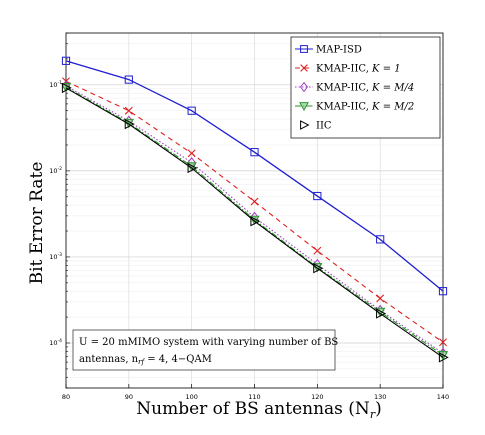 The height and width of the screenshot is (435, 485). I want to click on legend-label: IIC, so click(324, 126).